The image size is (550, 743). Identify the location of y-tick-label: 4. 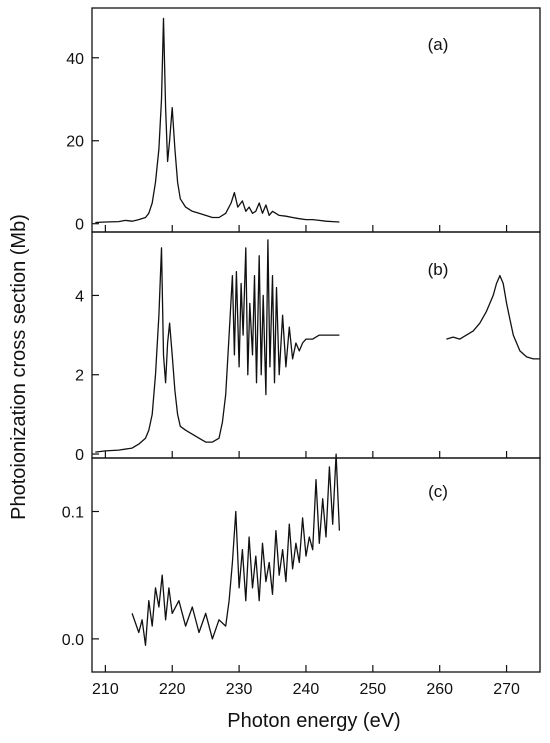
(79, 296).